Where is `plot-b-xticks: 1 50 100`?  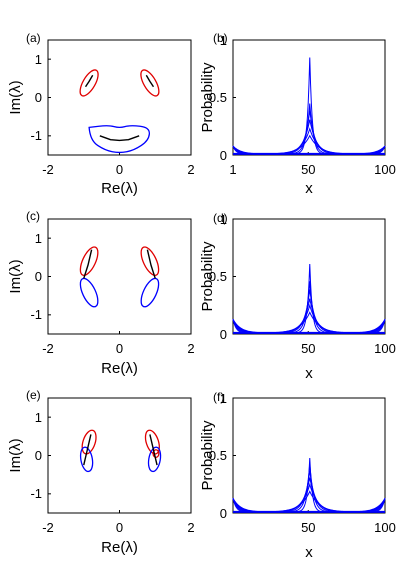 plot-b-xticks: 1 50 100 is located at coordinates (312, 169).